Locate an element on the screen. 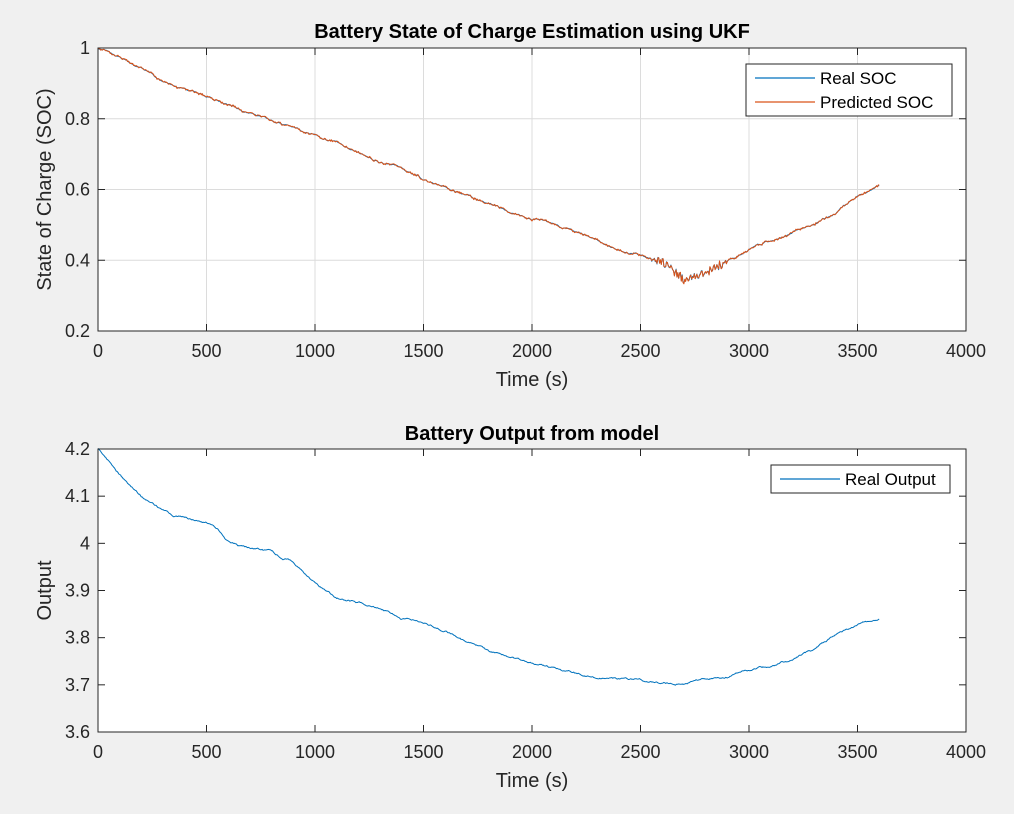  soc-x-tick-label: 0 is located at coordinates (98, 351).